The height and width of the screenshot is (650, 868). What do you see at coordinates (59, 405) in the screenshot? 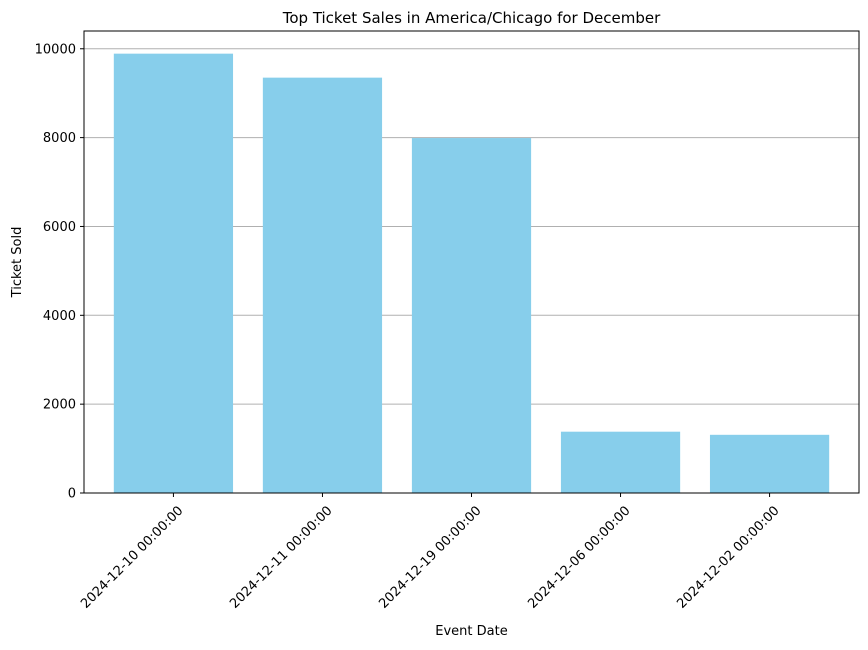
I see `y-tick-label: 2000` at bounding box center [59, 405].